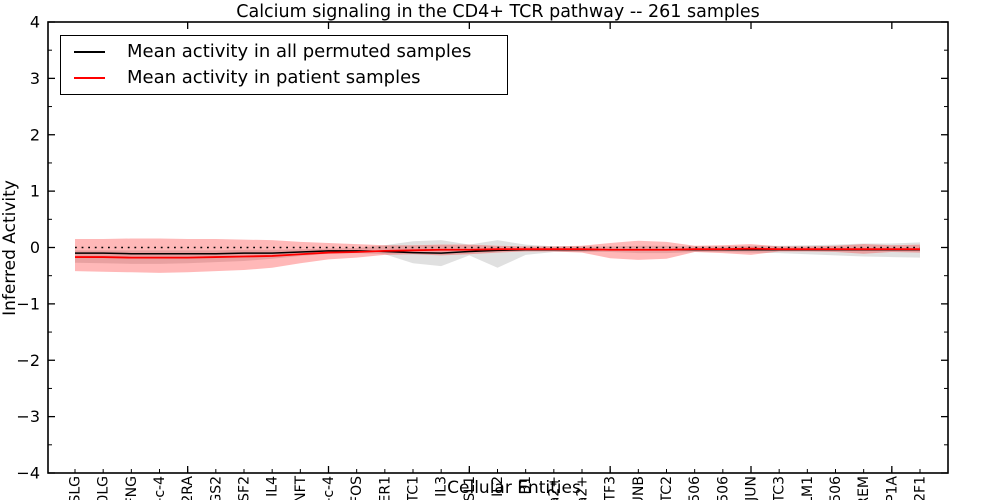 The width and height of the screenshot is (1000, 500). What do you see at coordinates (28, 416) in the screenshot?
I see `y-tick-label: −3` at bounding box center [28, 416].